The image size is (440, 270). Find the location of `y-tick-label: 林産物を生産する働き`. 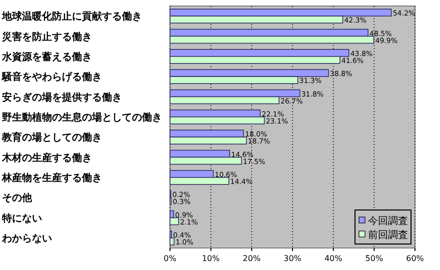

y-tick-label: 林産物を生産する働き is located at coordinates (51, 178).